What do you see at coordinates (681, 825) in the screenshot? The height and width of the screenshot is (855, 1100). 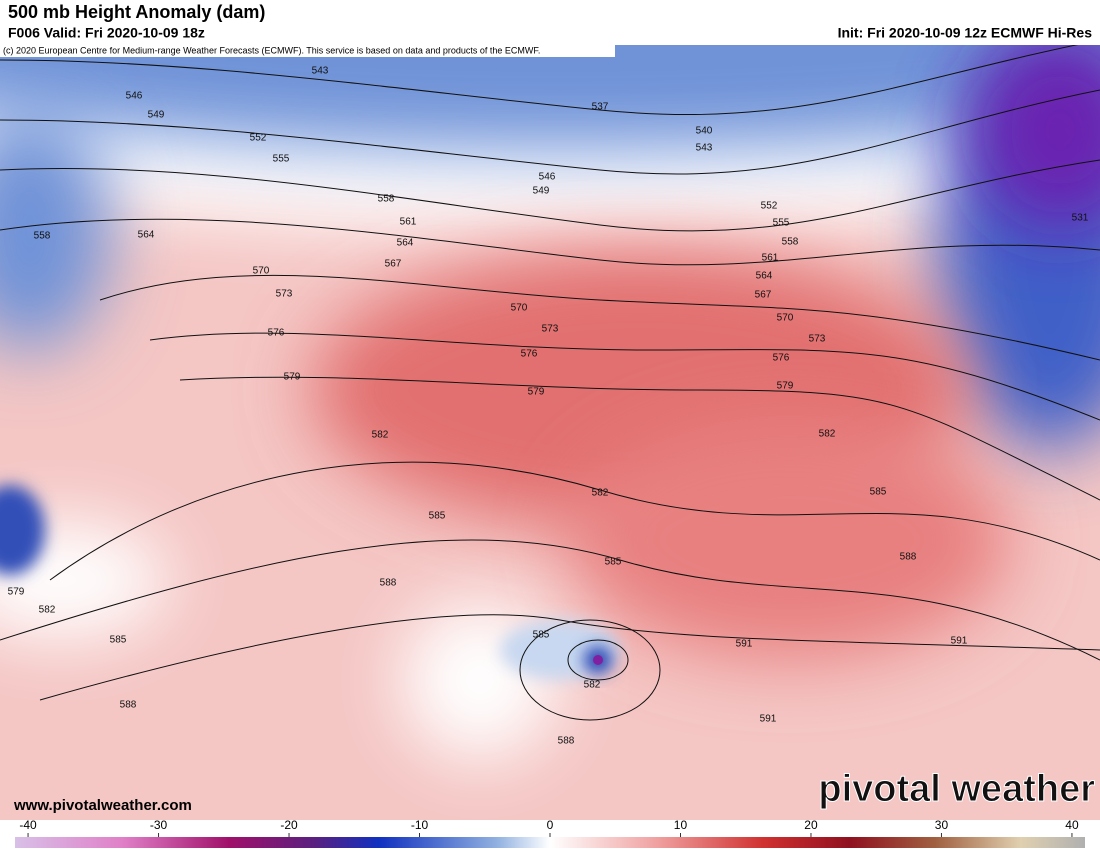 I see `colorbar-tick-label: 10` at bounding box center [681, 825].